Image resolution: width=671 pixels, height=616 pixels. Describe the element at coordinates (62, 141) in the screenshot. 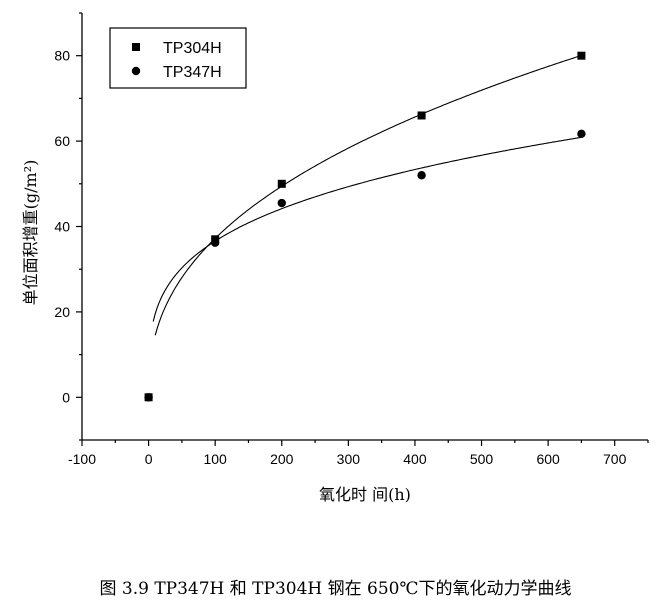

I see `y-tick-label: 60` at that location.